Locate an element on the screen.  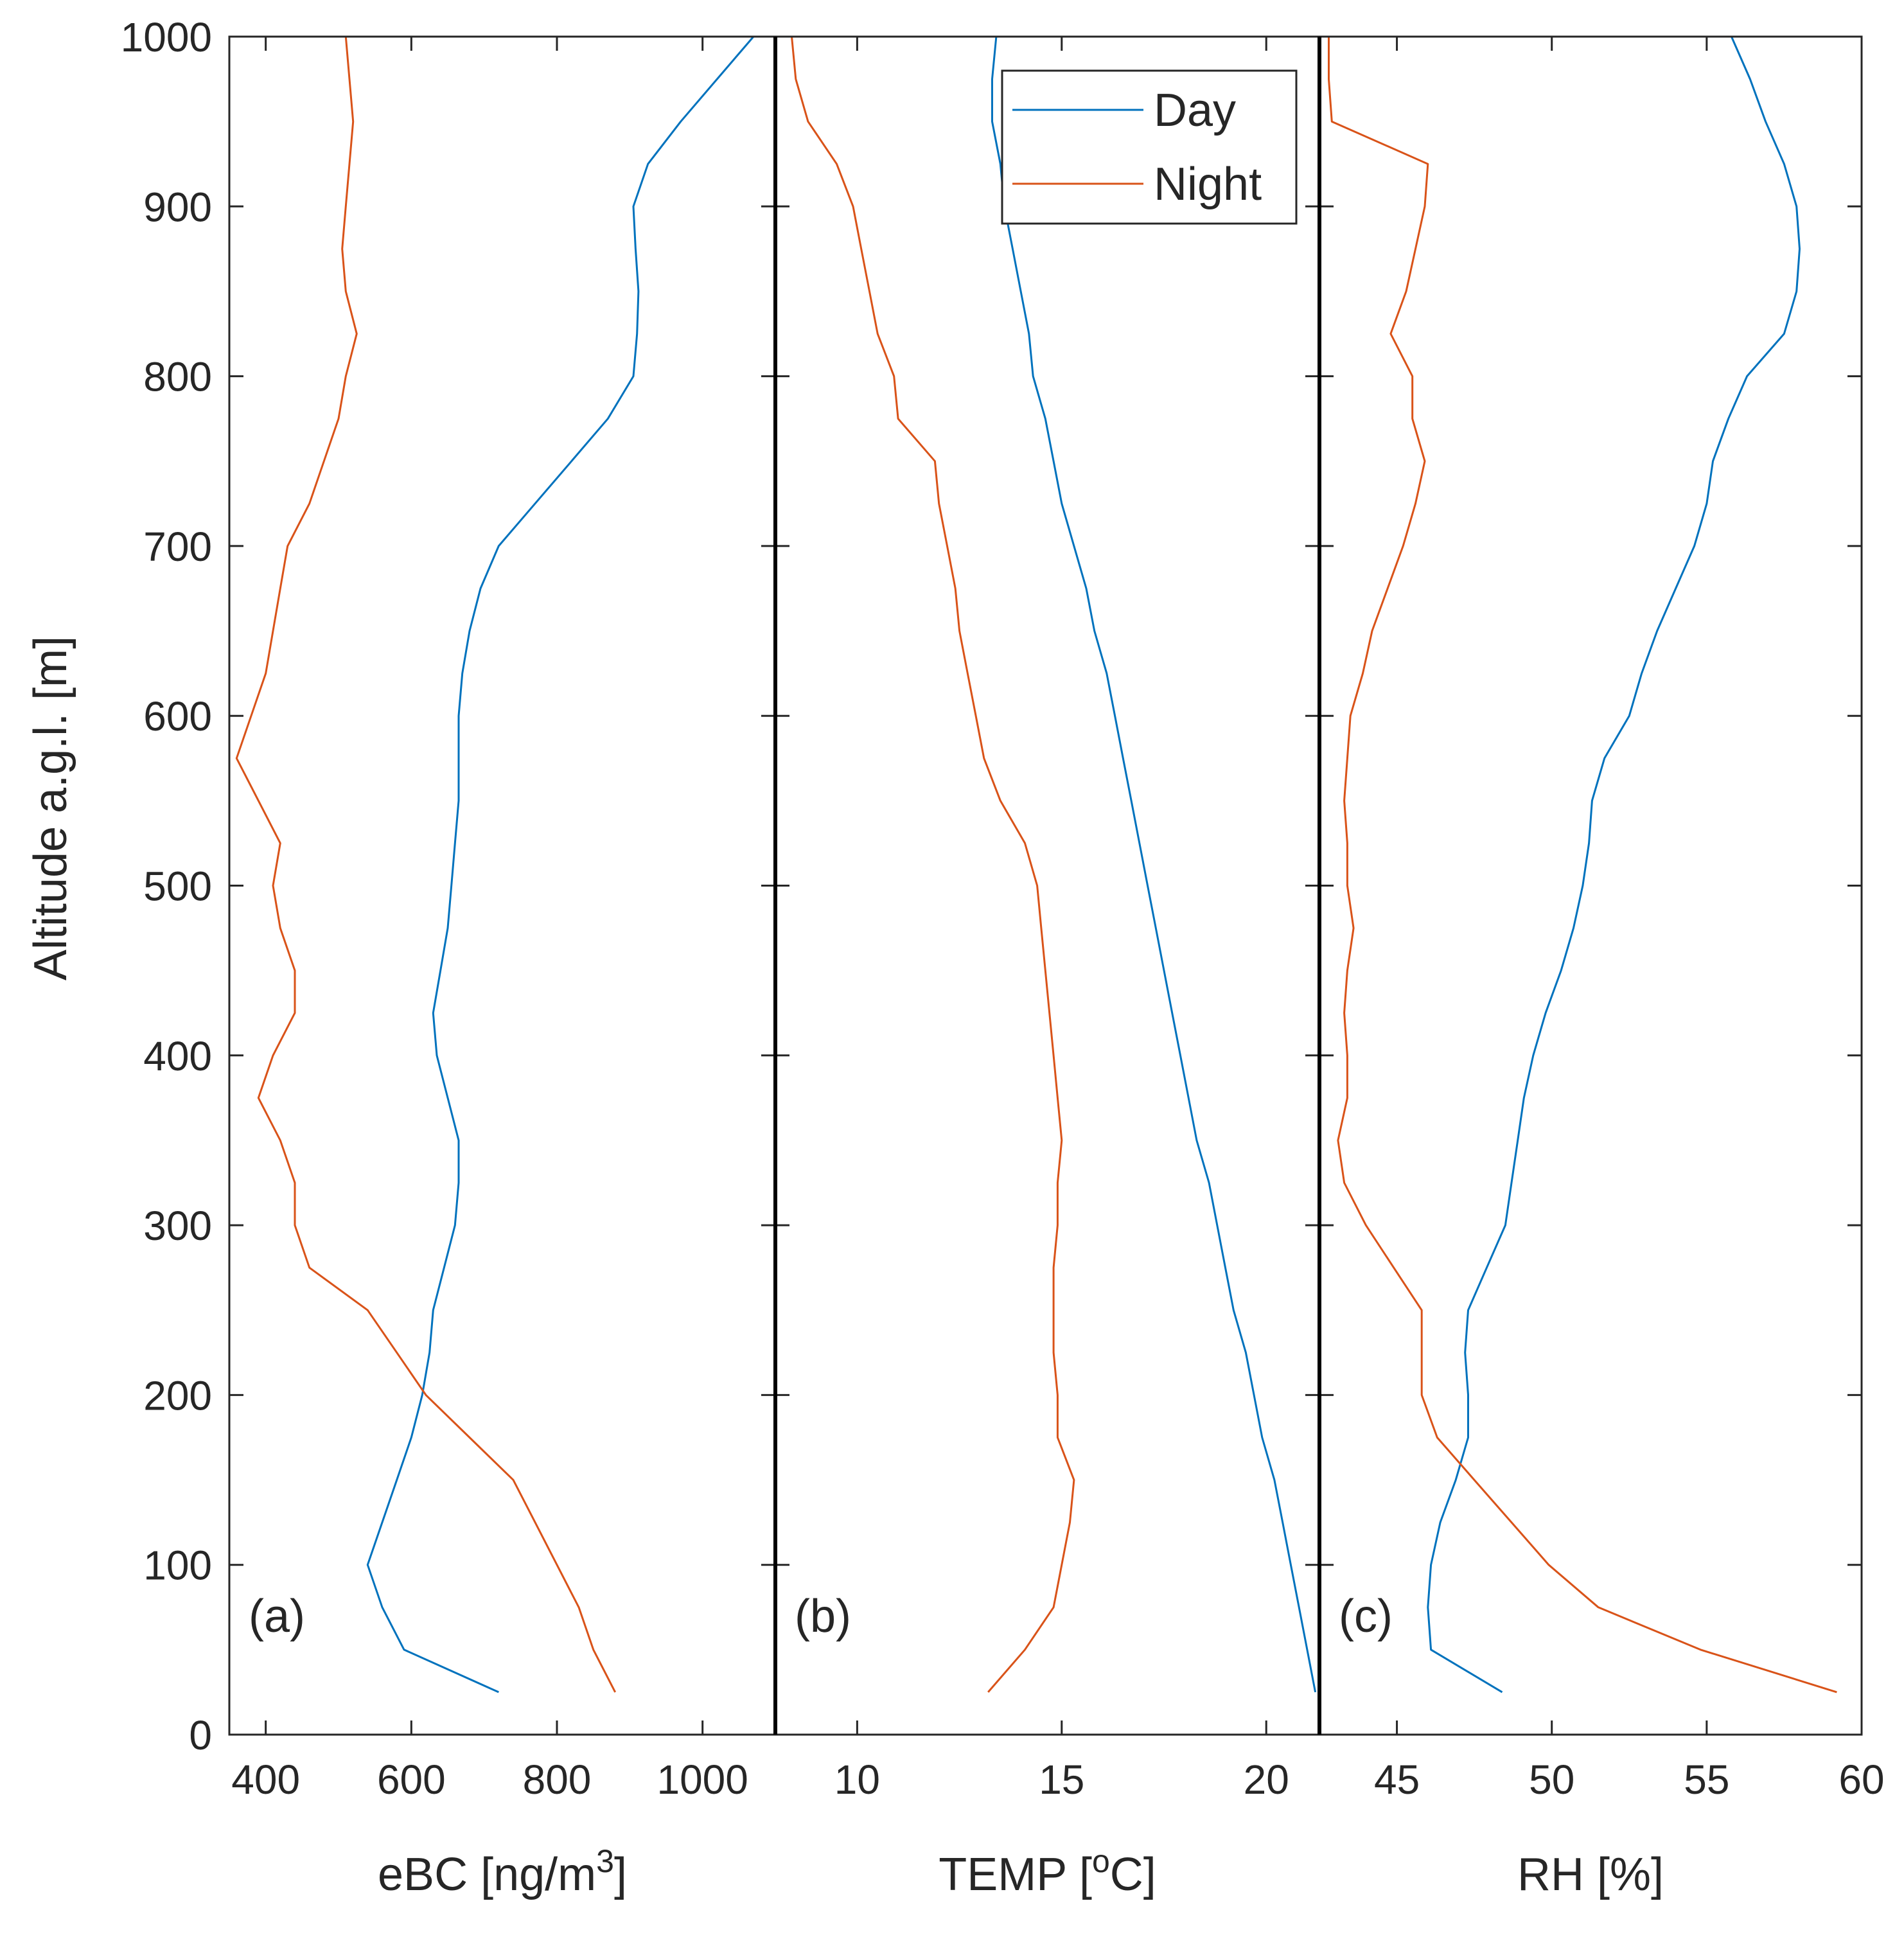
panel-tag-b: (b) is located at coordinates (823, 1616).